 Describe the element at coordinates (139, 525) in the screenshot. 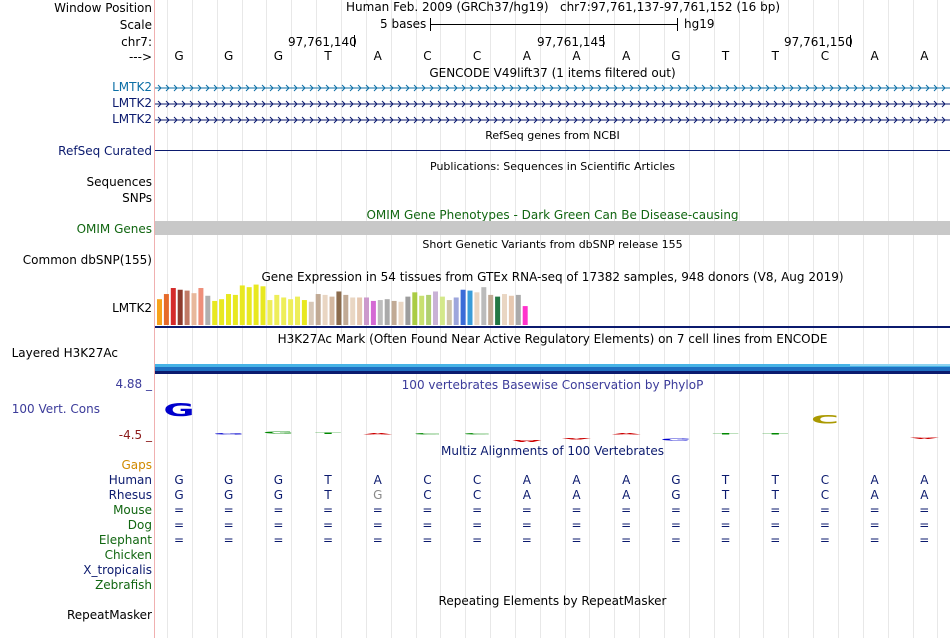

I see `multiz-species-label: Dog` at that location.